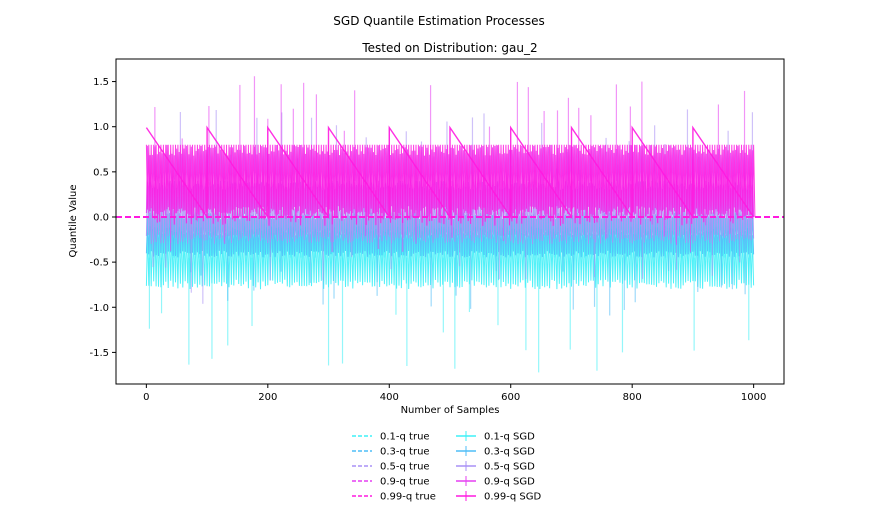 This screenshot has width=878, height=512. Describe the element at coordinates (389, 397) in the screenshot. I see `x-tick-label: 400` at that location.